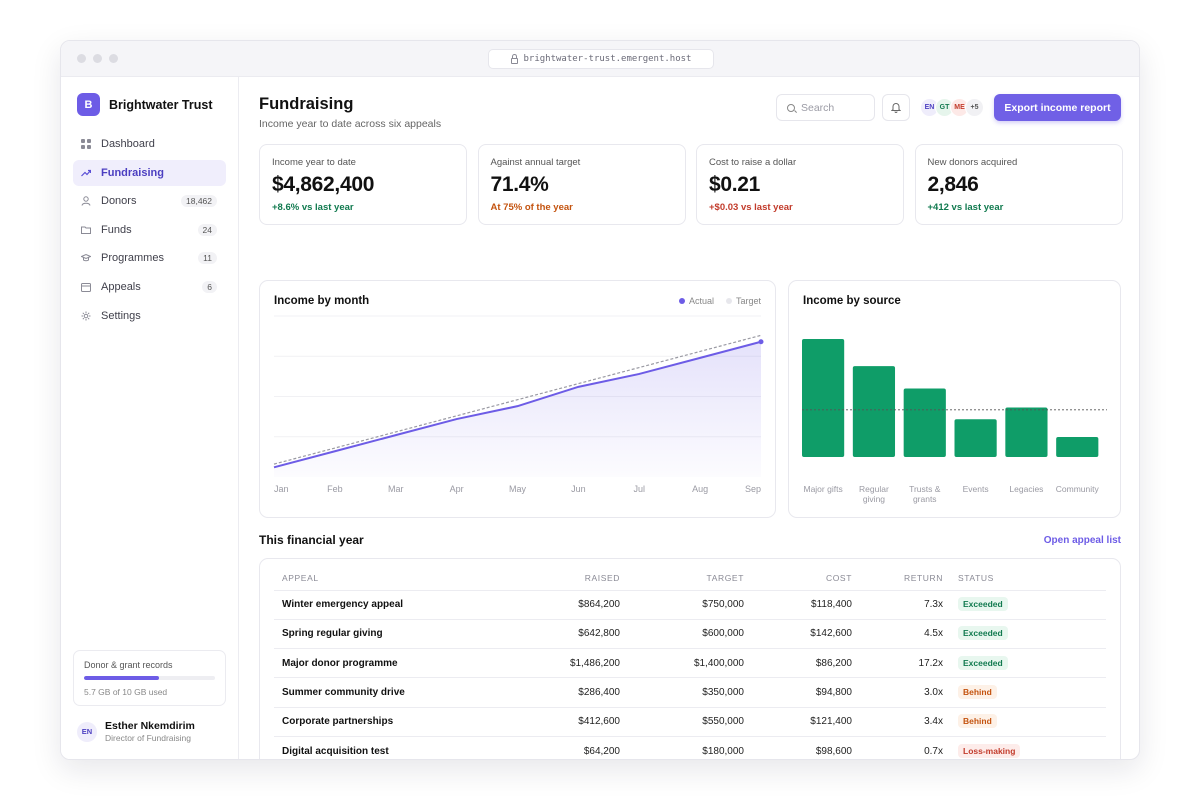 The image size is (1200, 800). What do you see at coordinates (132, 258) in the screenshot?
I see `sidebar-item-label: Programmes` at bounding box center [132, 258].